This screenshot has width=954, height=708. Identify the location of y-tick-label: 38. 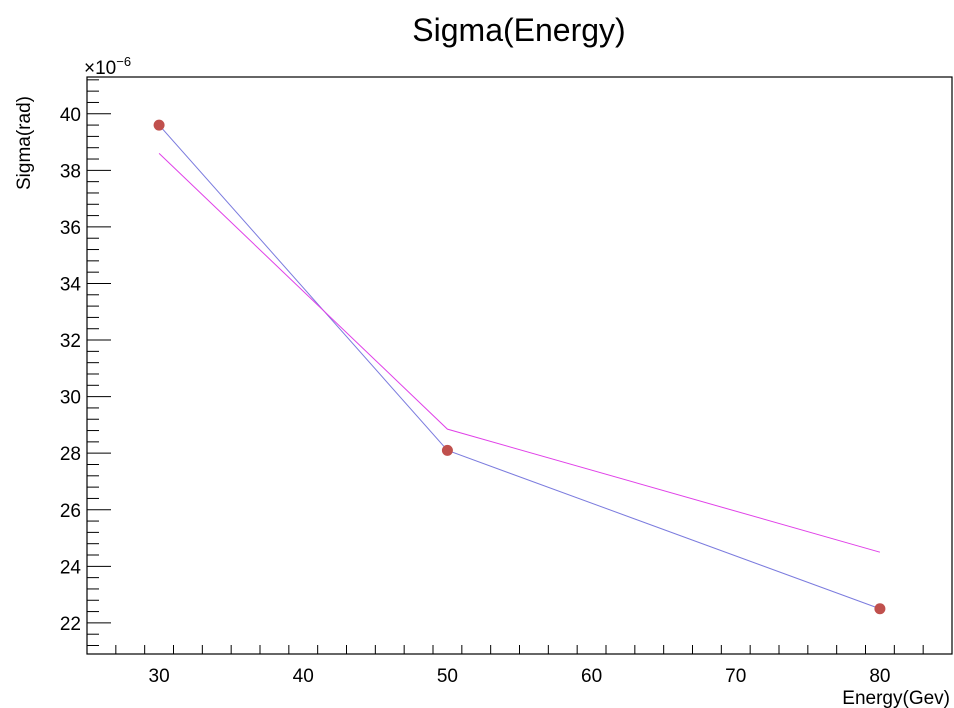
(70, 171).